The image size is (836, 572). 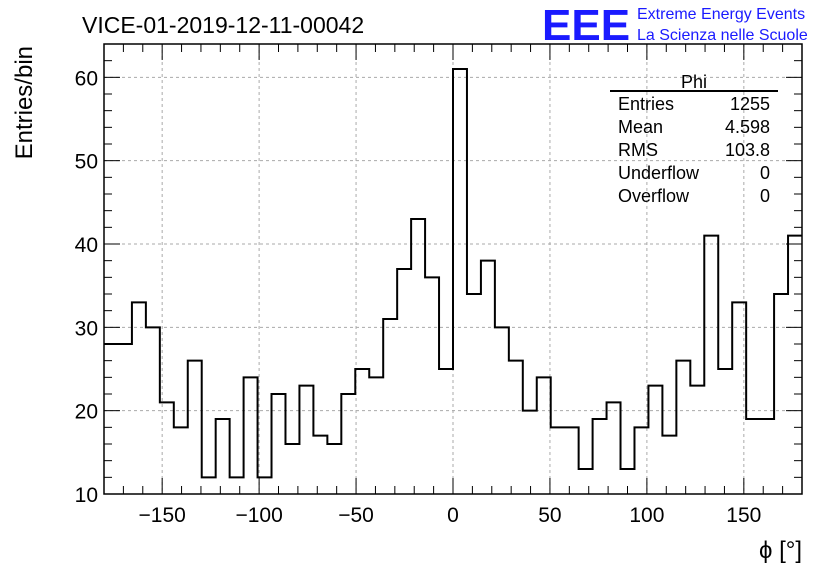 I want to click on stats-row-value: 103.8, so click(x=747, y=150).